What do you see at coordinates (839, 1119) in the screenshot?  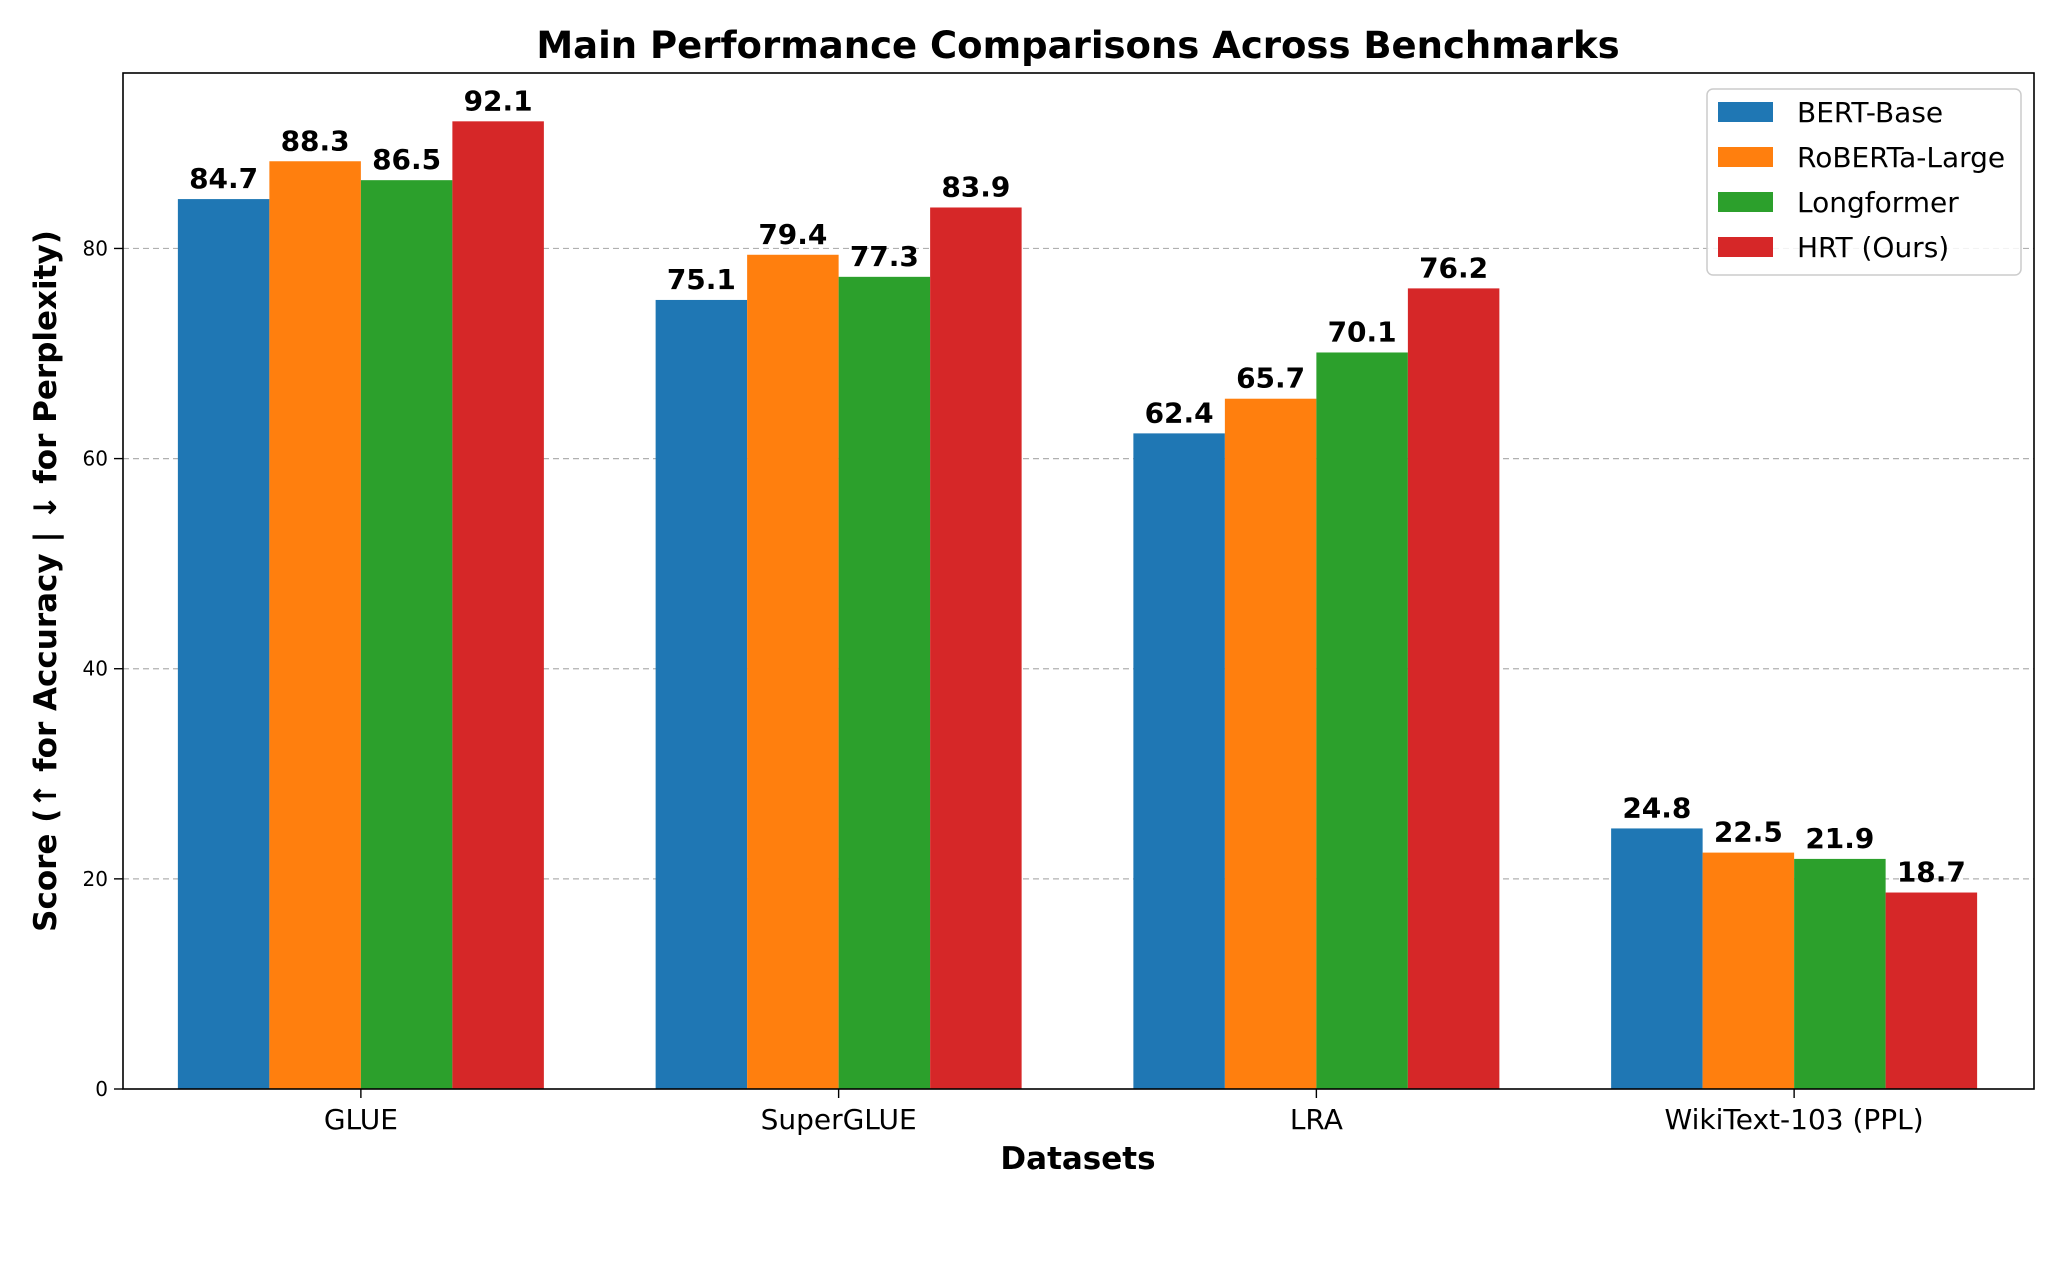 I see `x-tick-label: SuperGLUE` at bounding box center [839, 1119].